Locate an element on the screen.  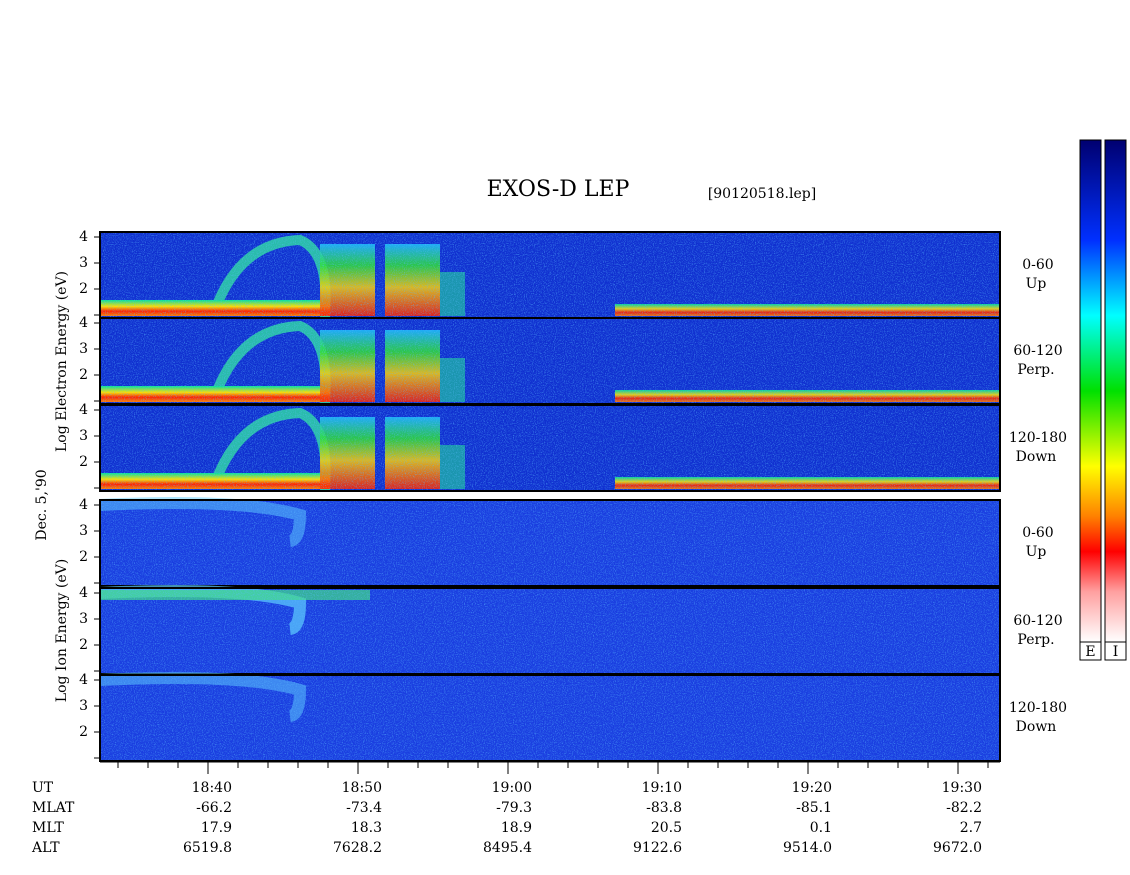
row-value: 19:30 is located at coordinates (962, 788).